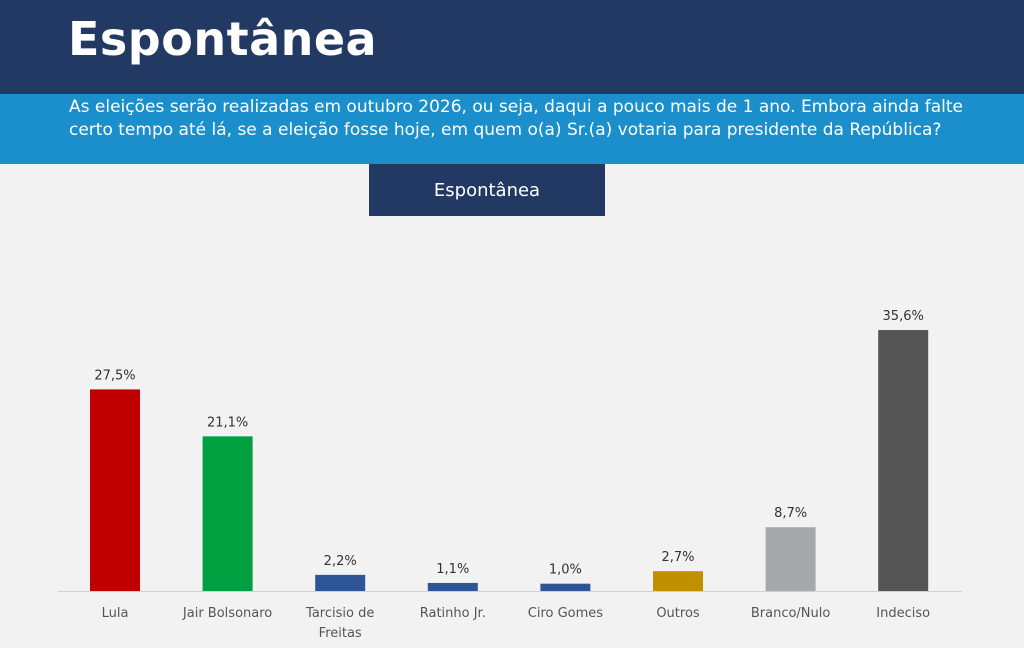  I want to click on data-label: 27,5%, so click(114, 375).